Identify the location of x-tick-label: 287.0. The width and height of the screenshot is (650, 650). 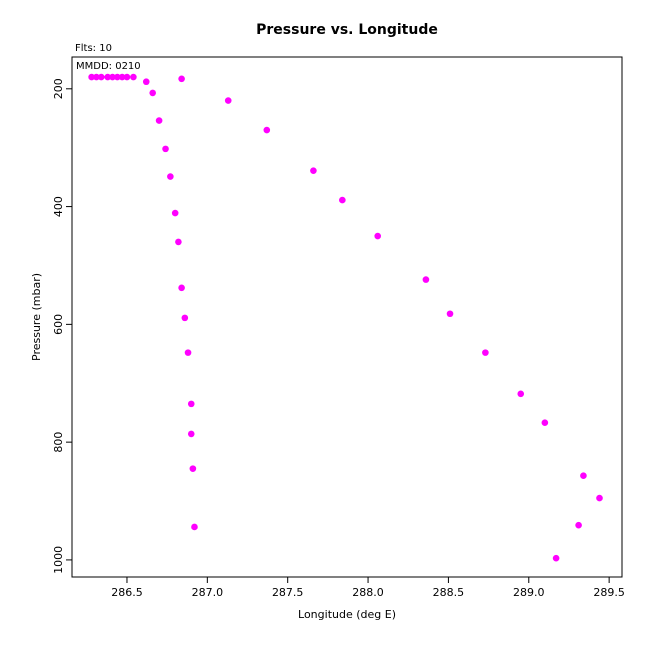
(208, 592).